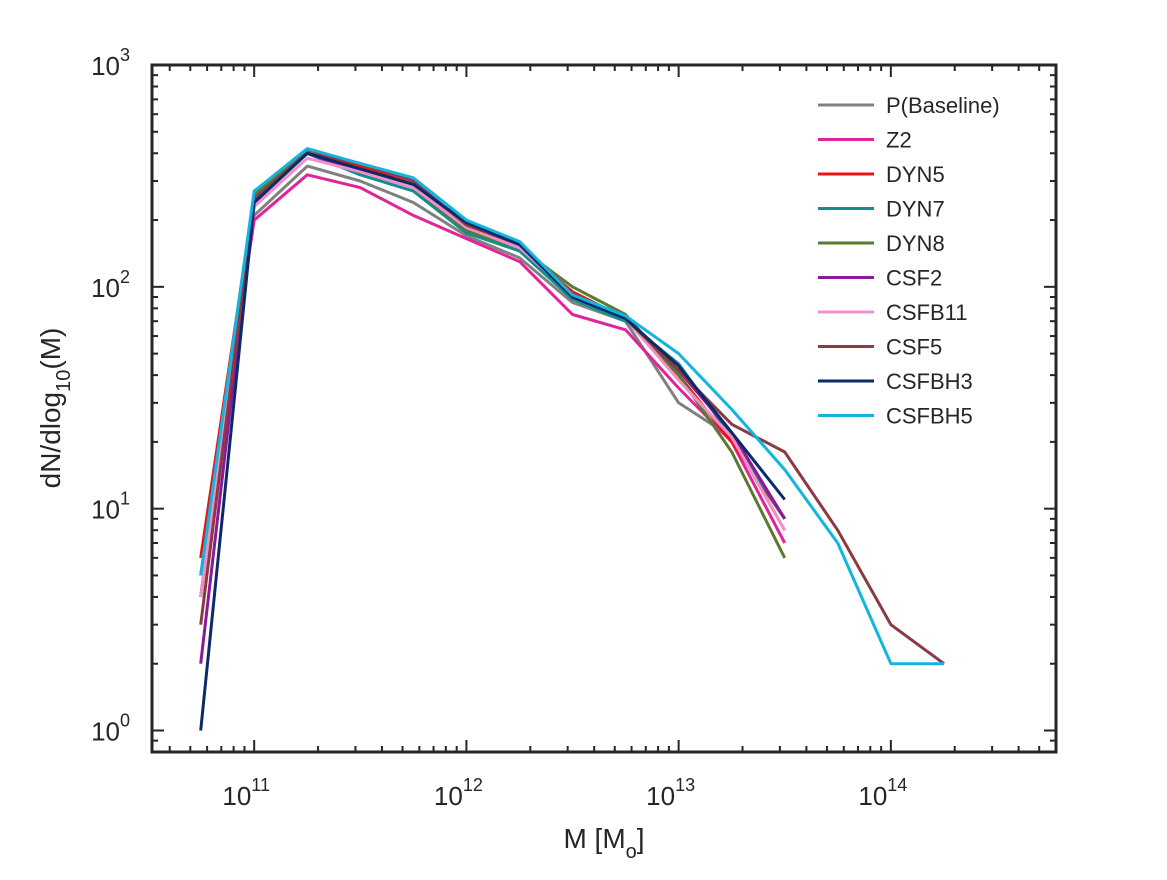  Describe the element at coordinates (110, 507) in the screenshot. I see `y-tick-label: 10¹` at that location.